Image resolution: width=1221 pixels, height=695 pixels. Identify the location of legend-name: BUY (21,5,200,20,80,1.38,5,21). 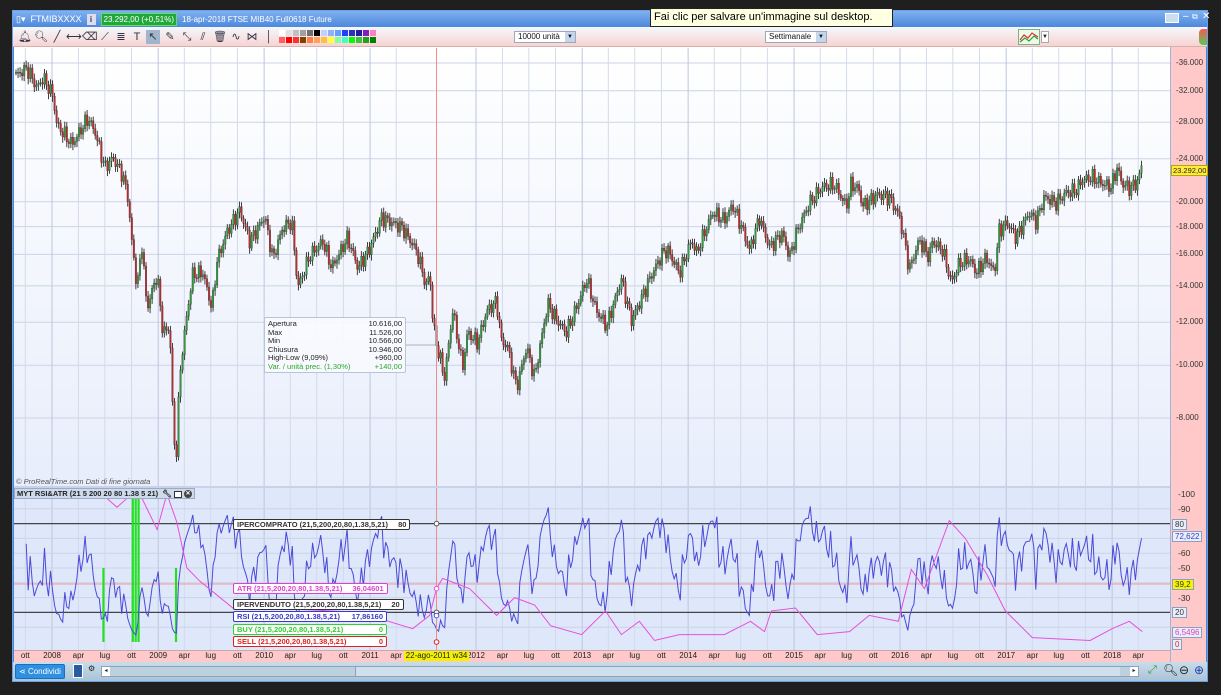
(290, 629).